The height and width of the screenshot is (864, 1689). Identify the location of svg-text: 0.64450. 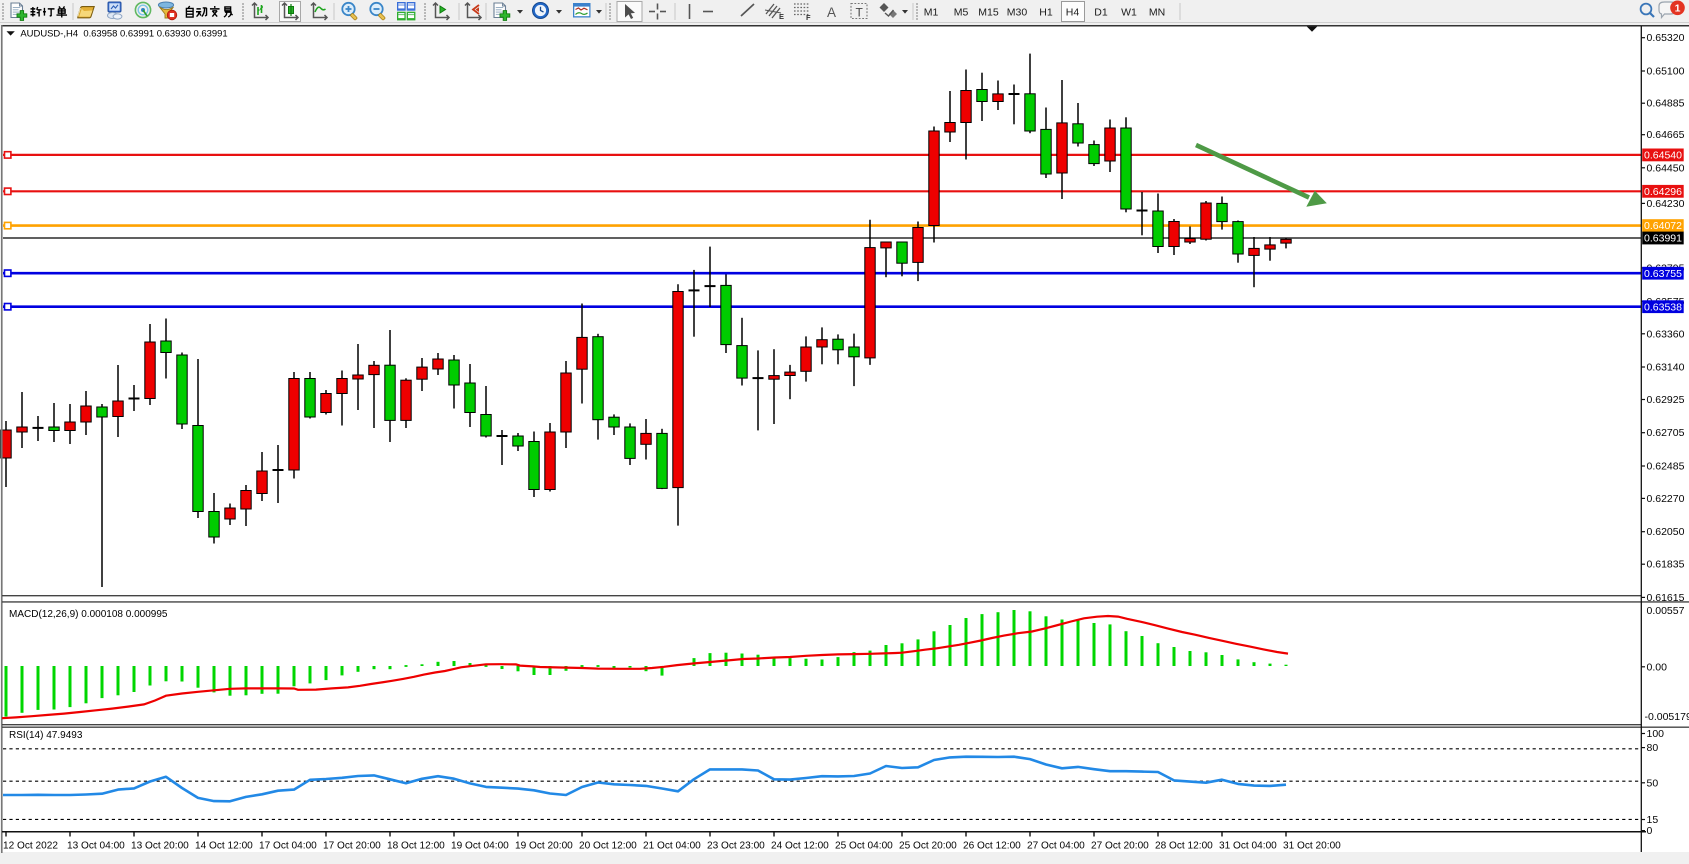
(1666, 168).